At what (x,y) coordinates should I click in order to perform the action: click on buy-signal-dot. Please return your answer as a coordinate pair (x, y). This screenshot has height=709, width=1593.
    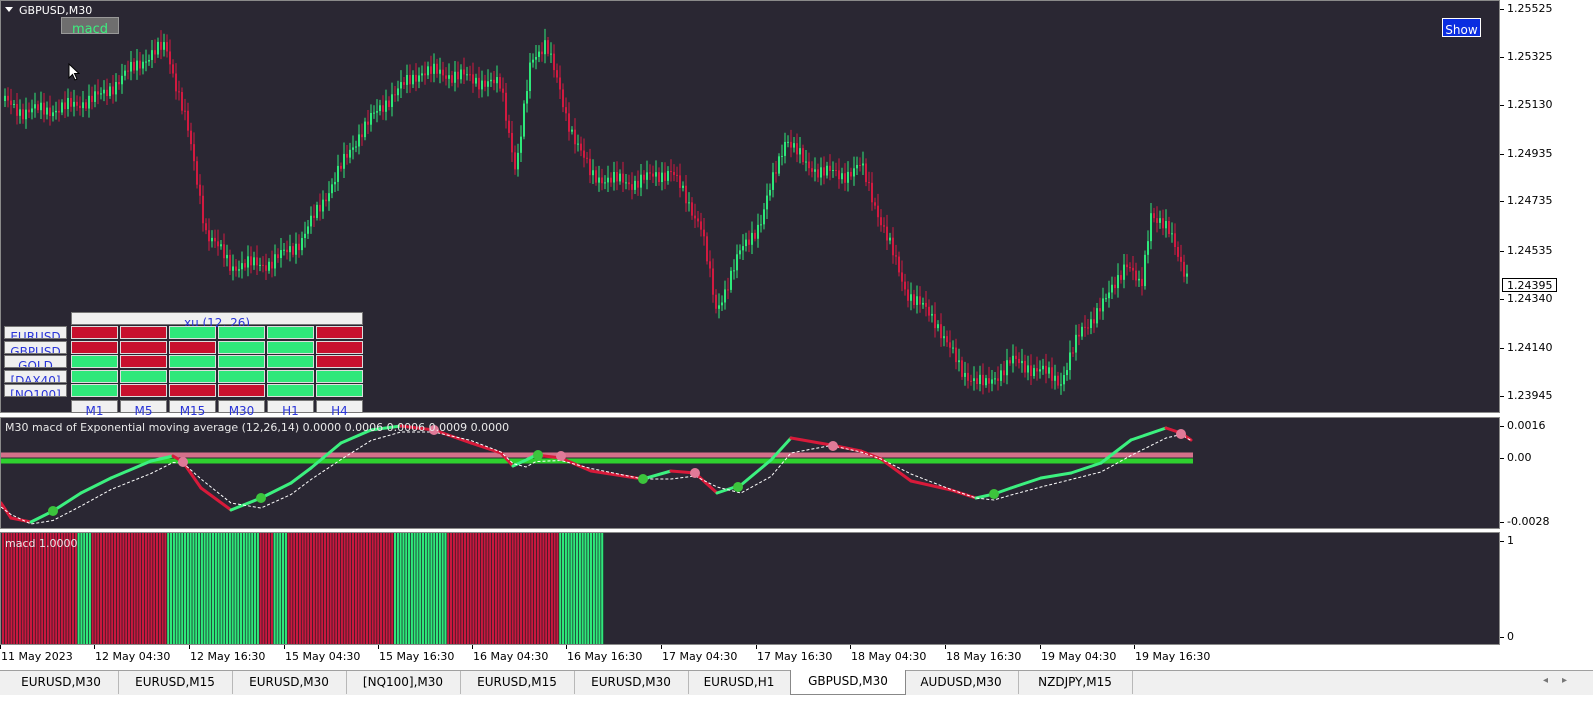
    Looking at the image, I should click on (643, 479).